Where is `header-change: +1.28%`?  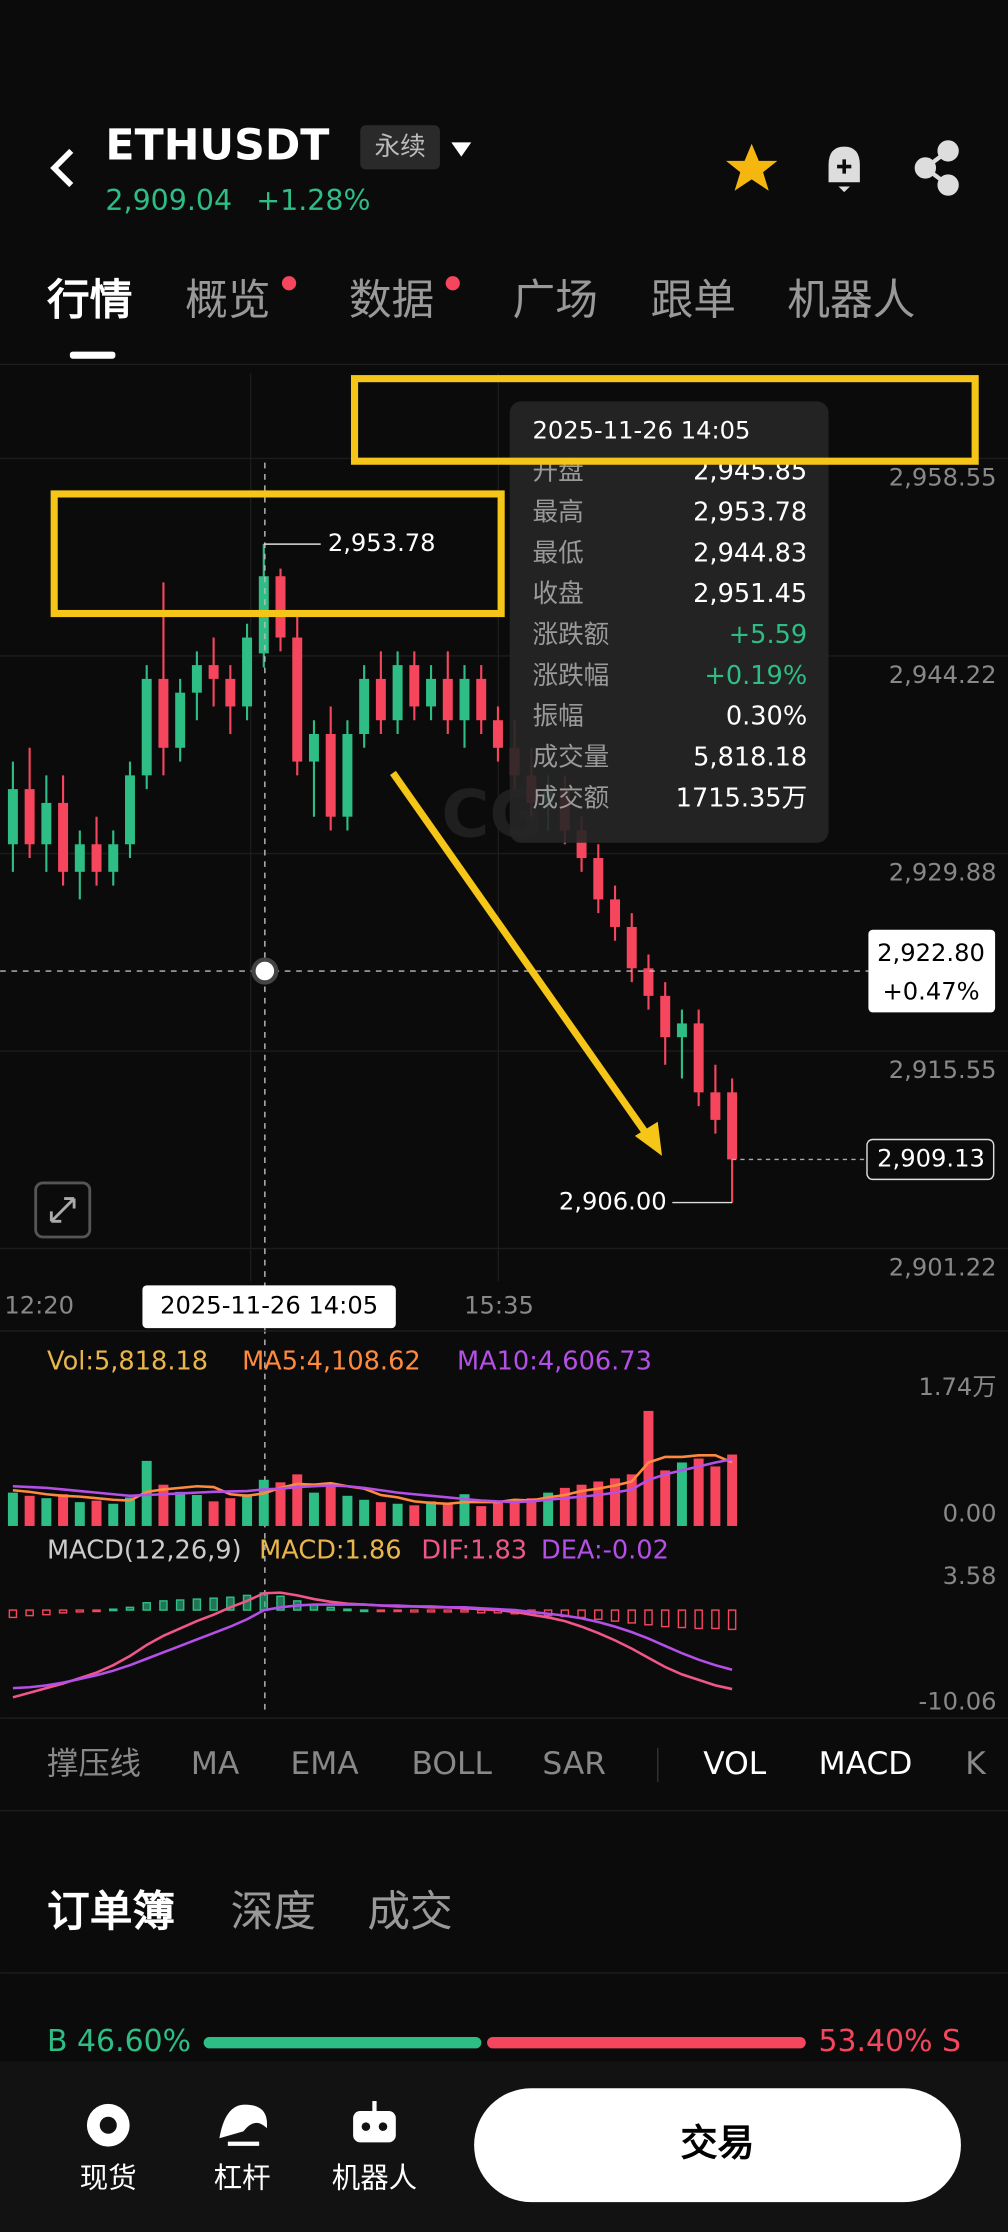 header-change: +1.28% is located at coordinates (313, 200).